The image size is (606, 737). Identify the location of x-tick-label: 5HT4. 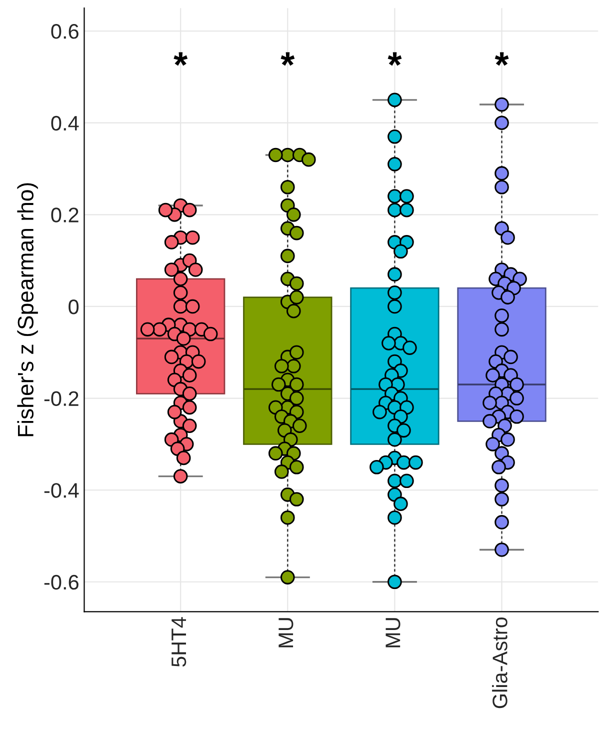
(179, 642).